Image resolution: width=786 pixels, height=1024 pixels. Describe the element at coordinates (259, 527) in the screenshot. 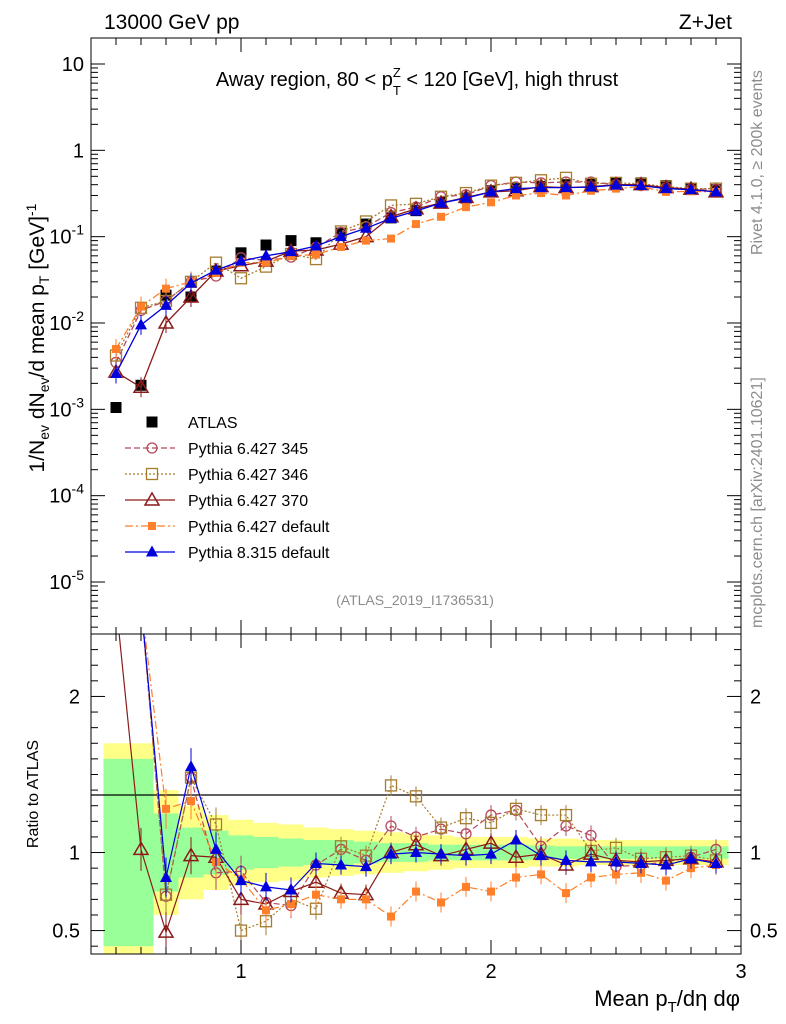

I see `legend-label: Pythia 6.427 default` at that location.